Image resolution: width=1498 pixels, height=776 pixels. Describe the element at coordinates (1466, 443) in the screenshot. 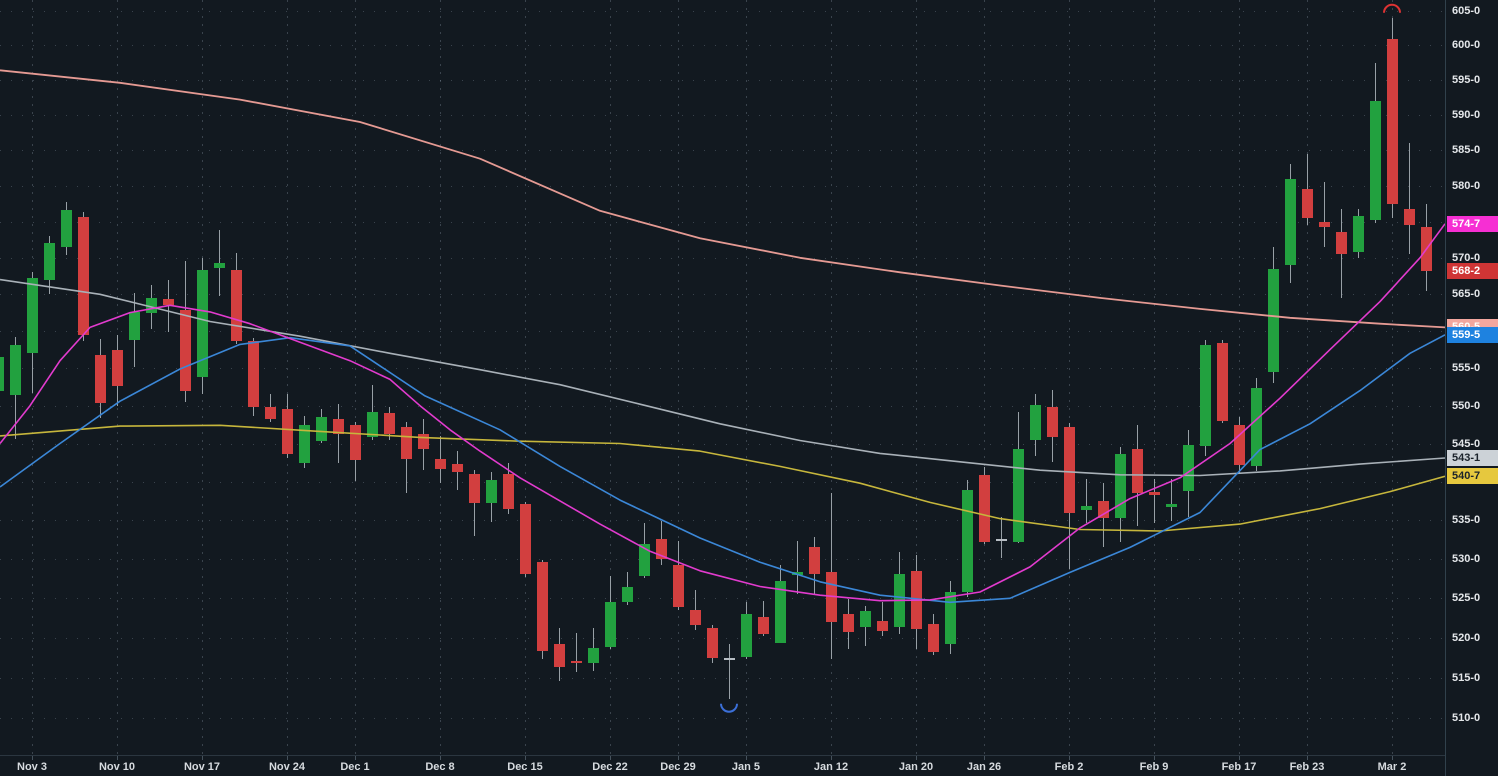

I see `price-label: 545-0` at that location.